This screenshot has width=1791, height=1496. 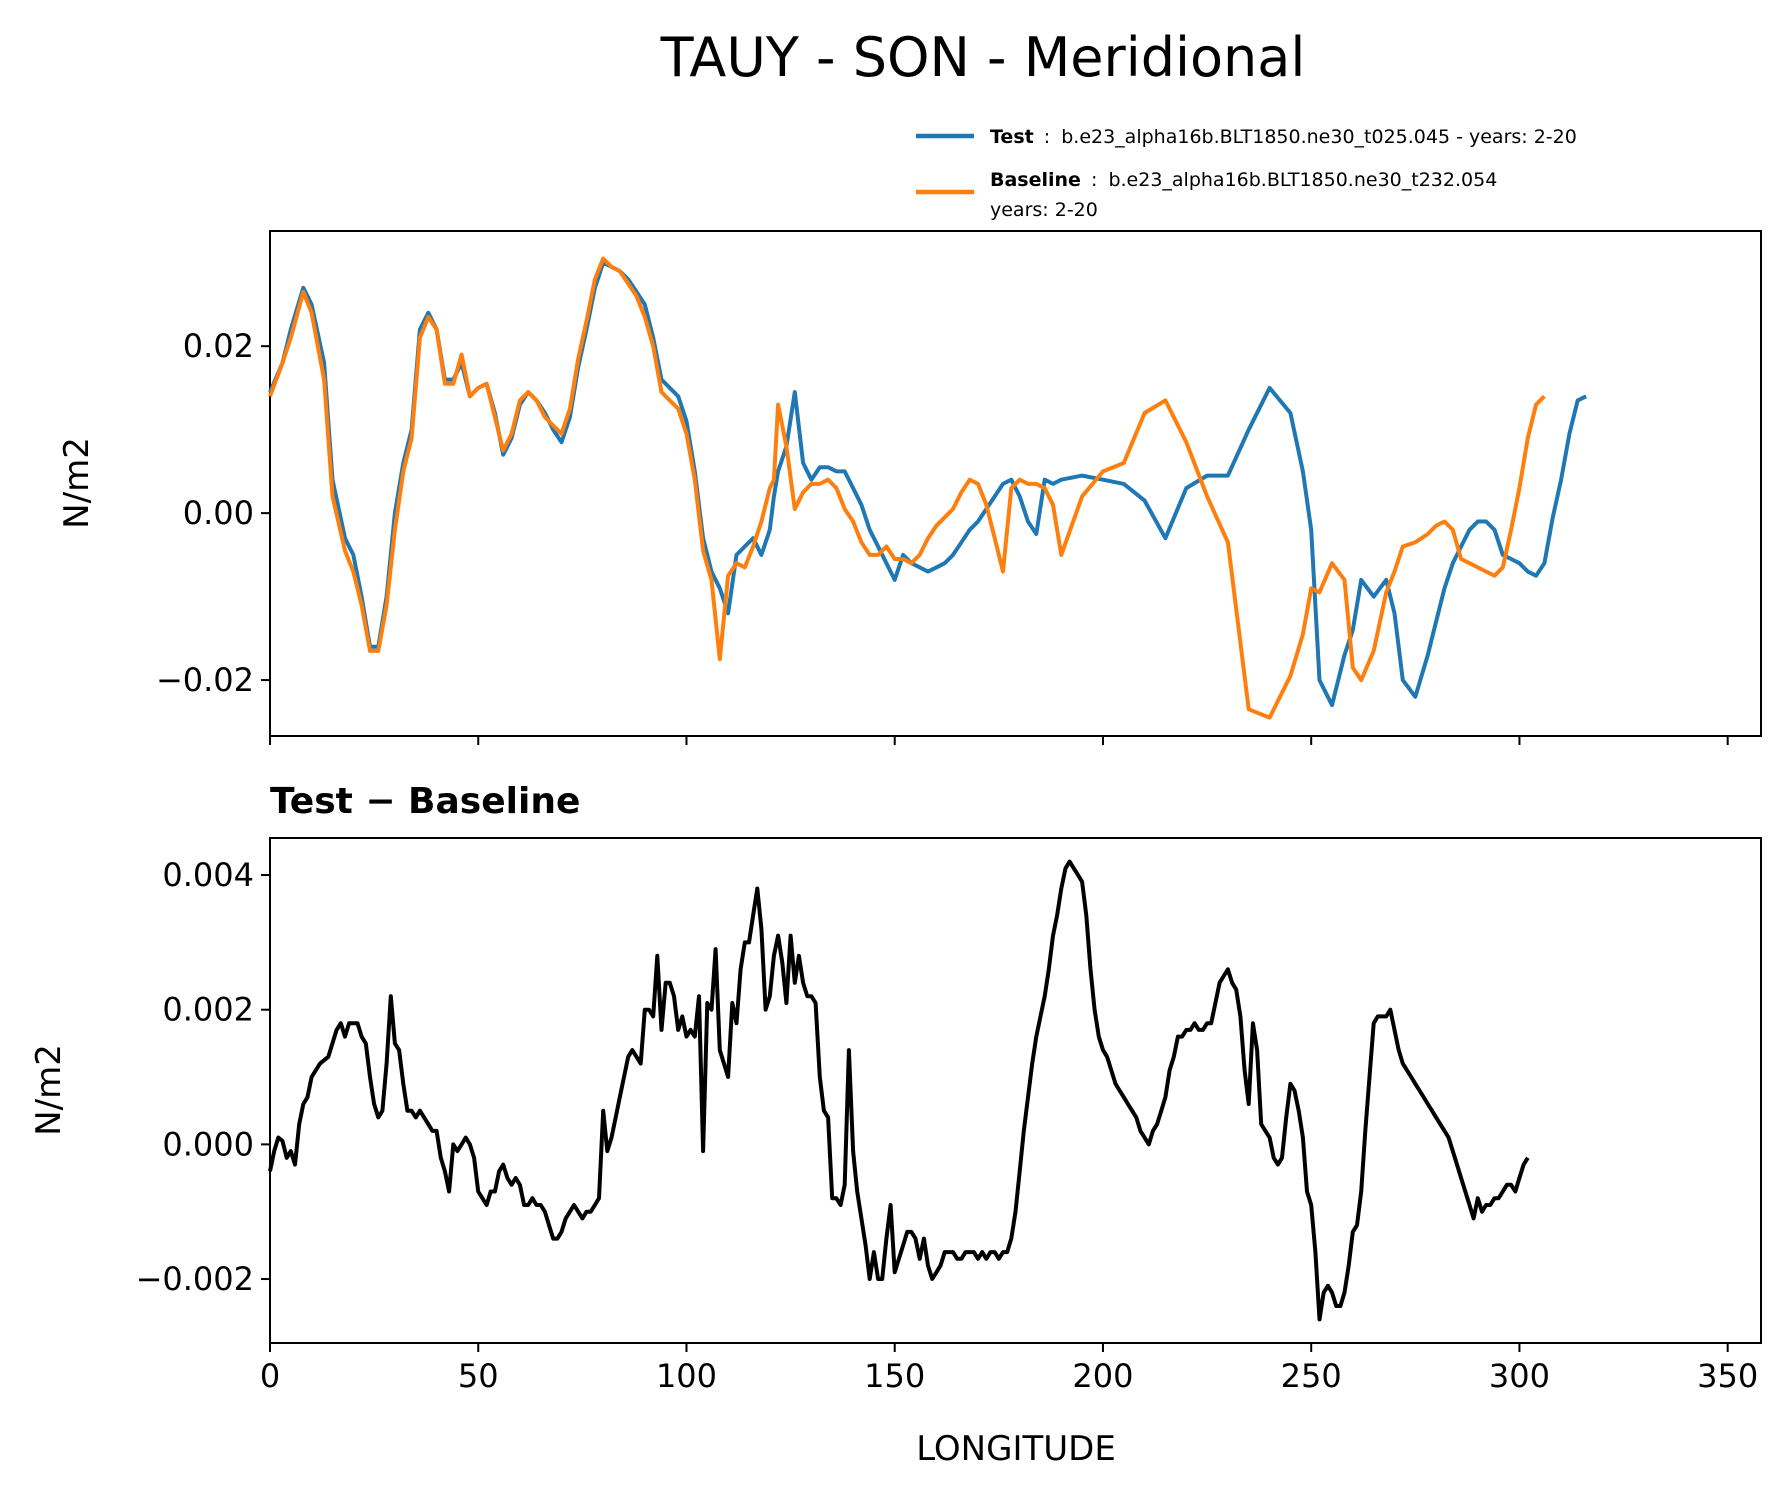 What do you see at coordinates (77, 483) in the screenshot?
I see `top-ylabel: N/m2` at bounding box center [77, 483].